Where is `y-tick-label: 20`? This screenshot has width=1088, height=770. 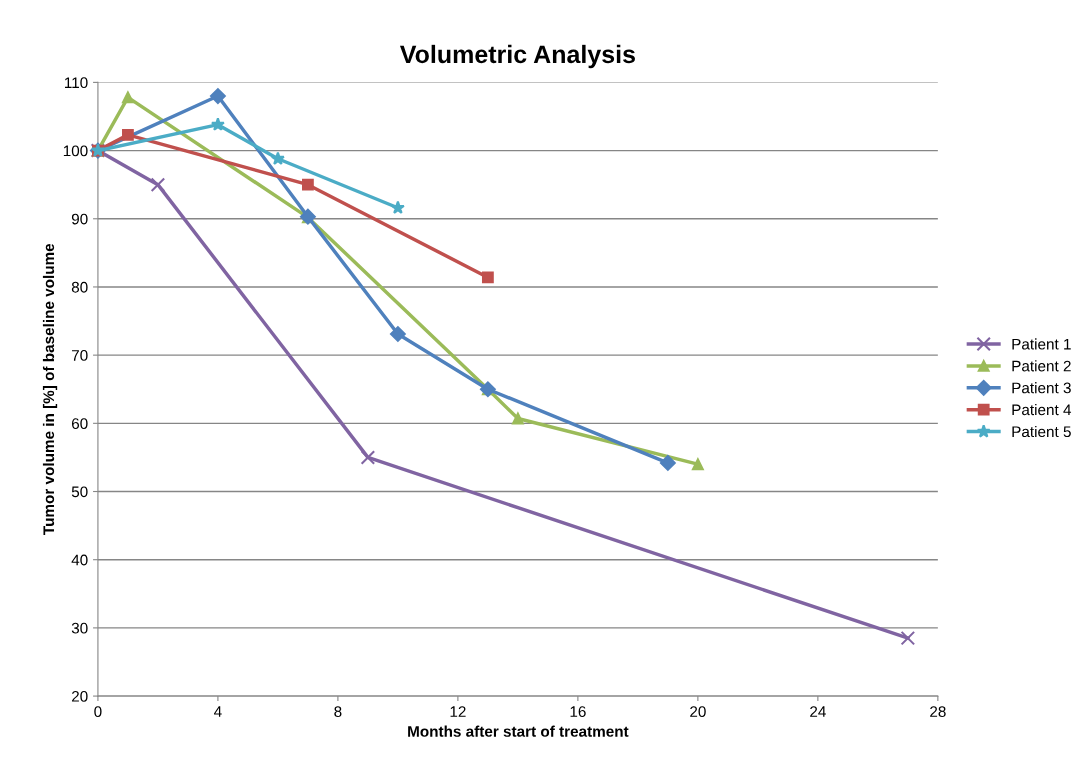 y-tick-label: 20 is located at coordinates (79, 696).